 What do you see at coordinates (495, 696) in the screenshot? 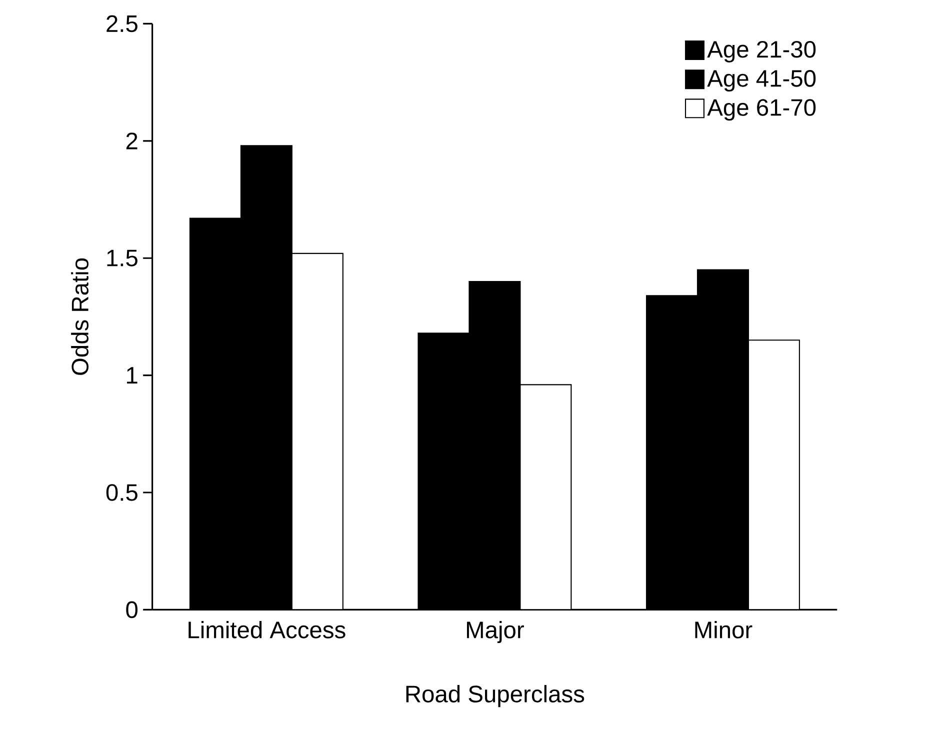
I see `x-axis-title: Road Superclass` at bounding box center [495, 696].